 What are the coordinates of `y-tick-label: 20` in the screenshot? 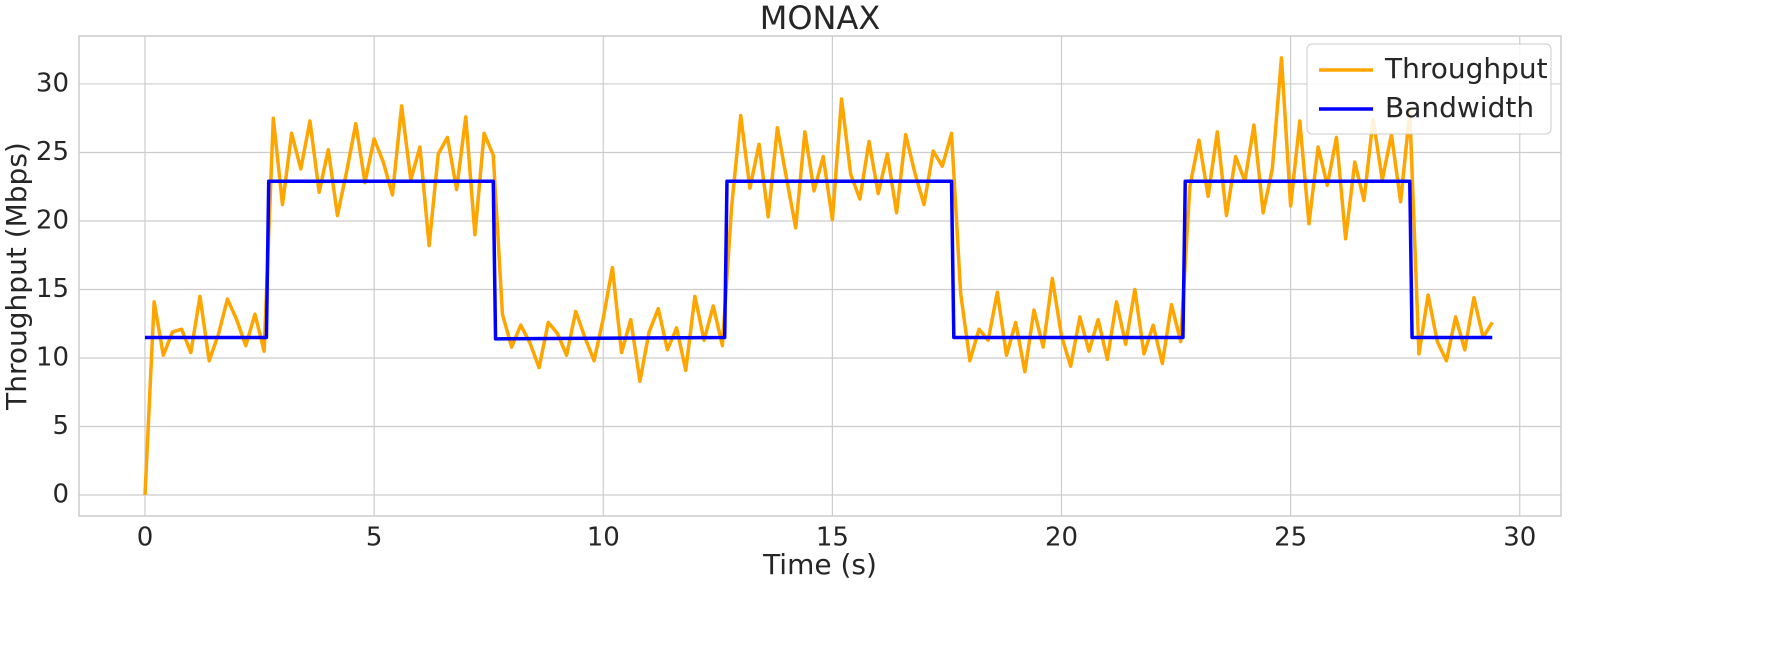 It's located at (52, 220).